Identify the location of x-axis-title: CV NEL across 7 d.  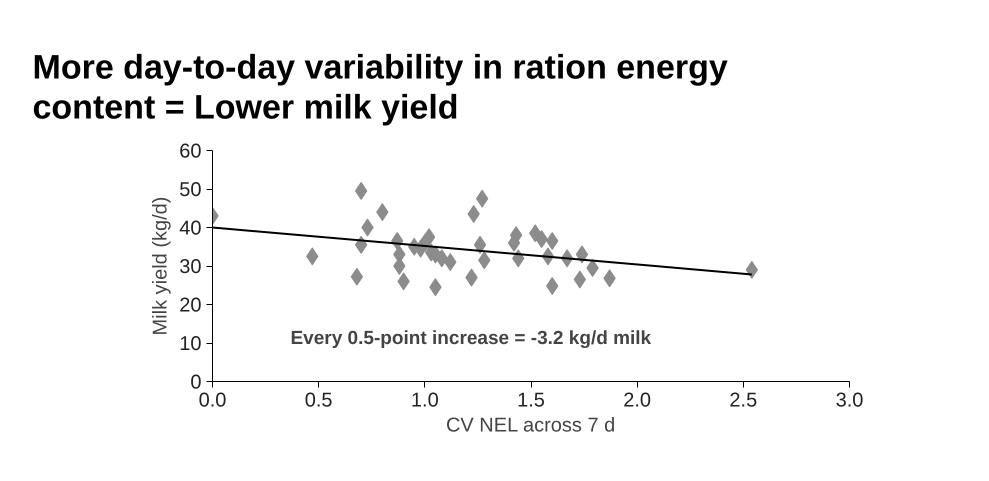
(531, 425).